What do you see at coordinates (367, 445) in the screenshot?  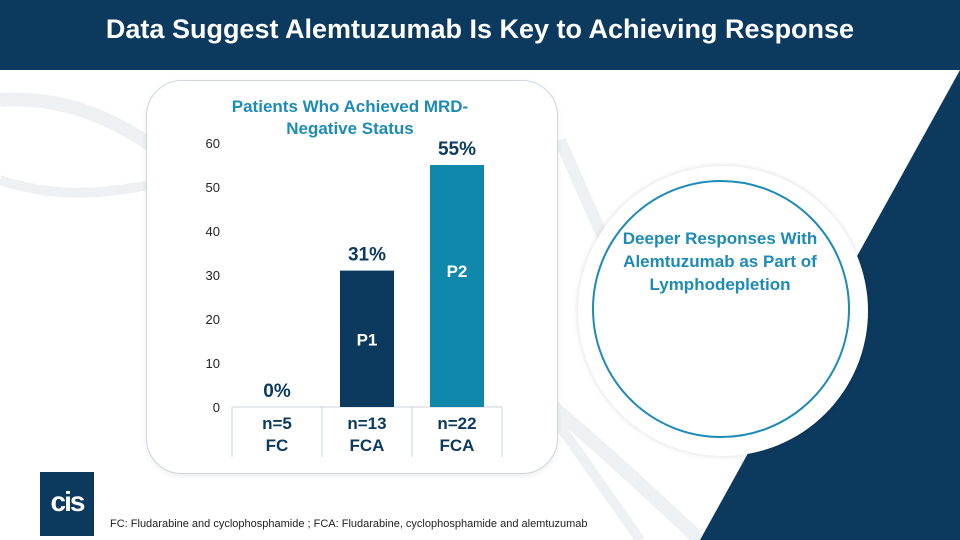 I see `category-label-1-line-1: FCA` at bounding box center [367, 445].